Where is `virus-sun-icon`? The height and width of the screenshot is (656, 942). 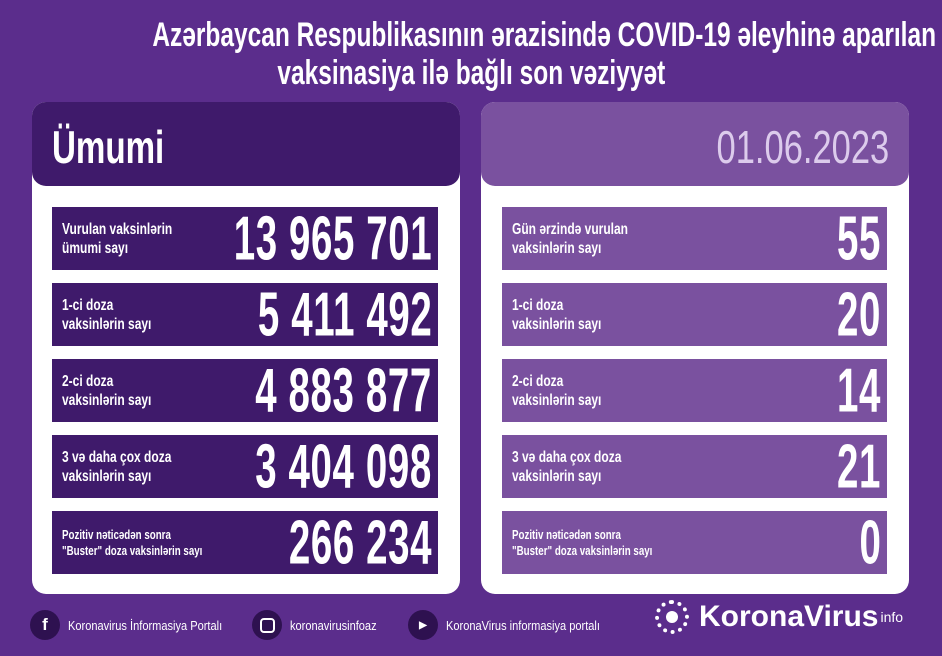
virus-sun-icon is located at coordinates (672, 617).